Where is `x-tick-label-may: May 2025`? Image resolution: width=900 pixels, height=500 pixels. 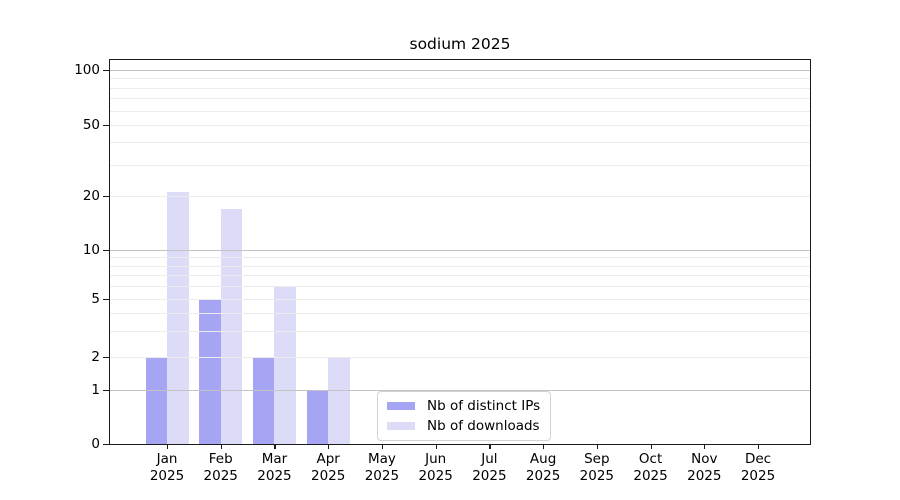
x-tick-label-may: May 2025 is located at coordinates (382, 467).